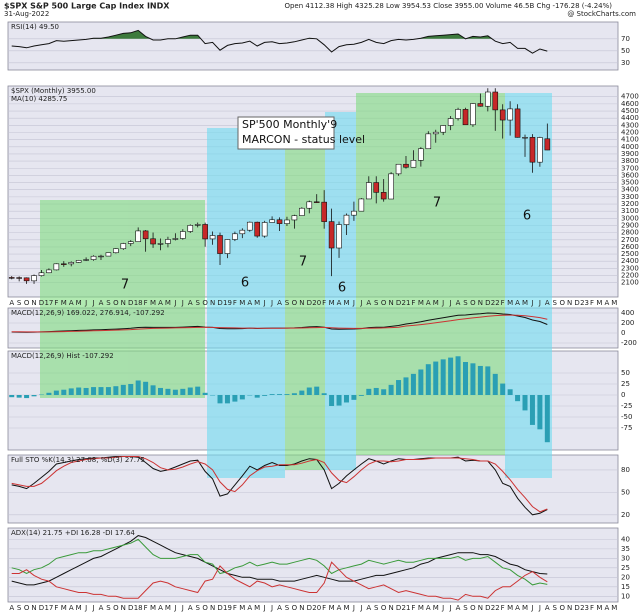  What do you see at coordinates (35, 27) in the screenshot?
I see `legend-text: RSI(14) 49.50` at bounding box center [35, 27].